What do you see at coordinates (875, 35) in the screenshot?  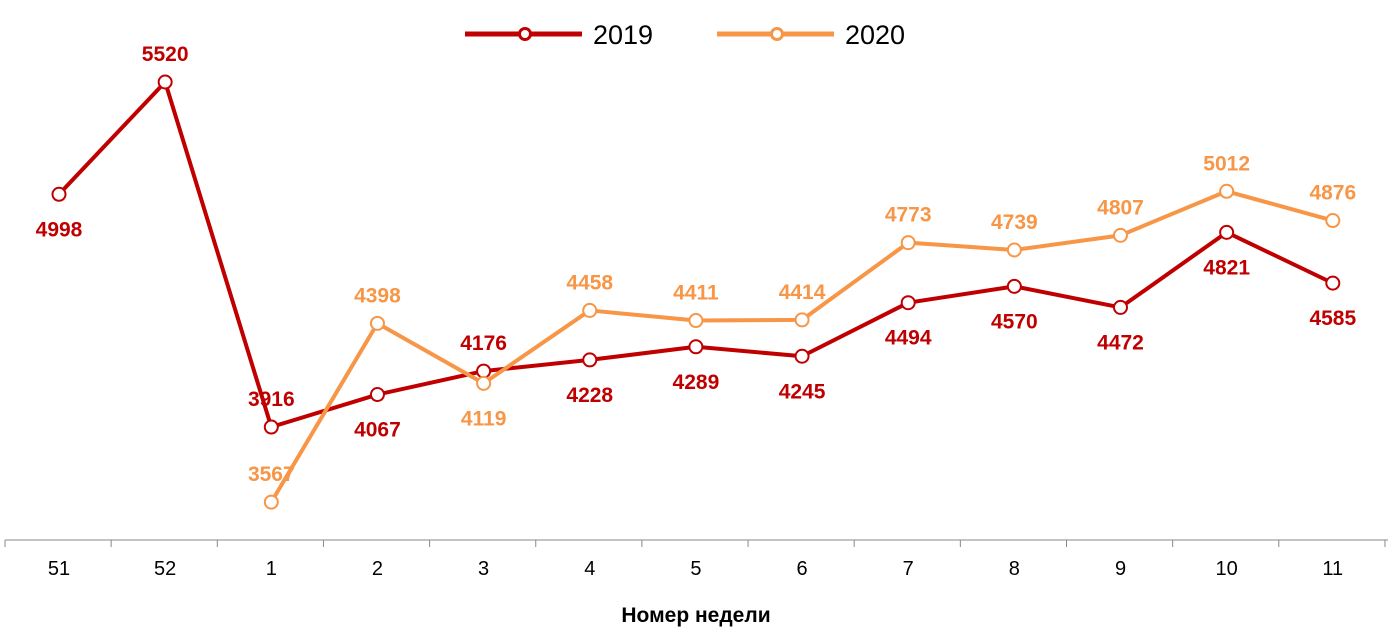 I see `legend-label-2020: 2020` at bounding box center [875, 35].